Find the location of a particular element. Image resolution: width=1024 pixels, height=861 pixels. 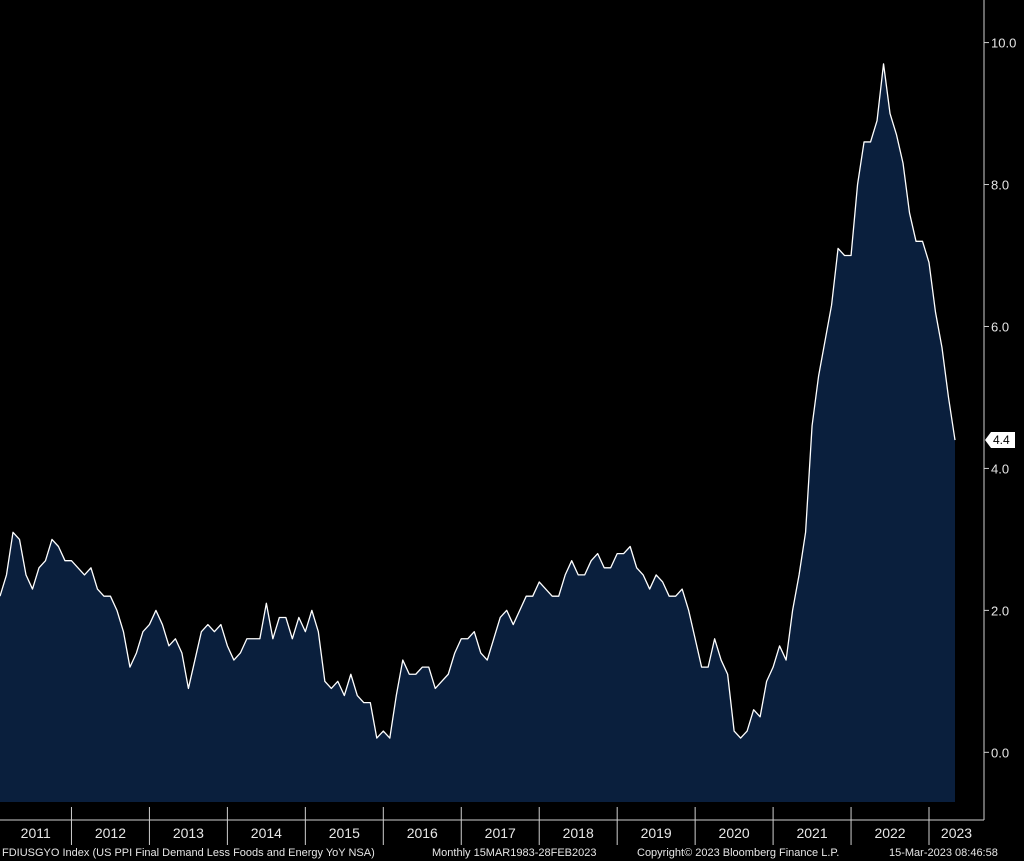

y-tick-label: 0.0 is located at coordinates (1000, 752).